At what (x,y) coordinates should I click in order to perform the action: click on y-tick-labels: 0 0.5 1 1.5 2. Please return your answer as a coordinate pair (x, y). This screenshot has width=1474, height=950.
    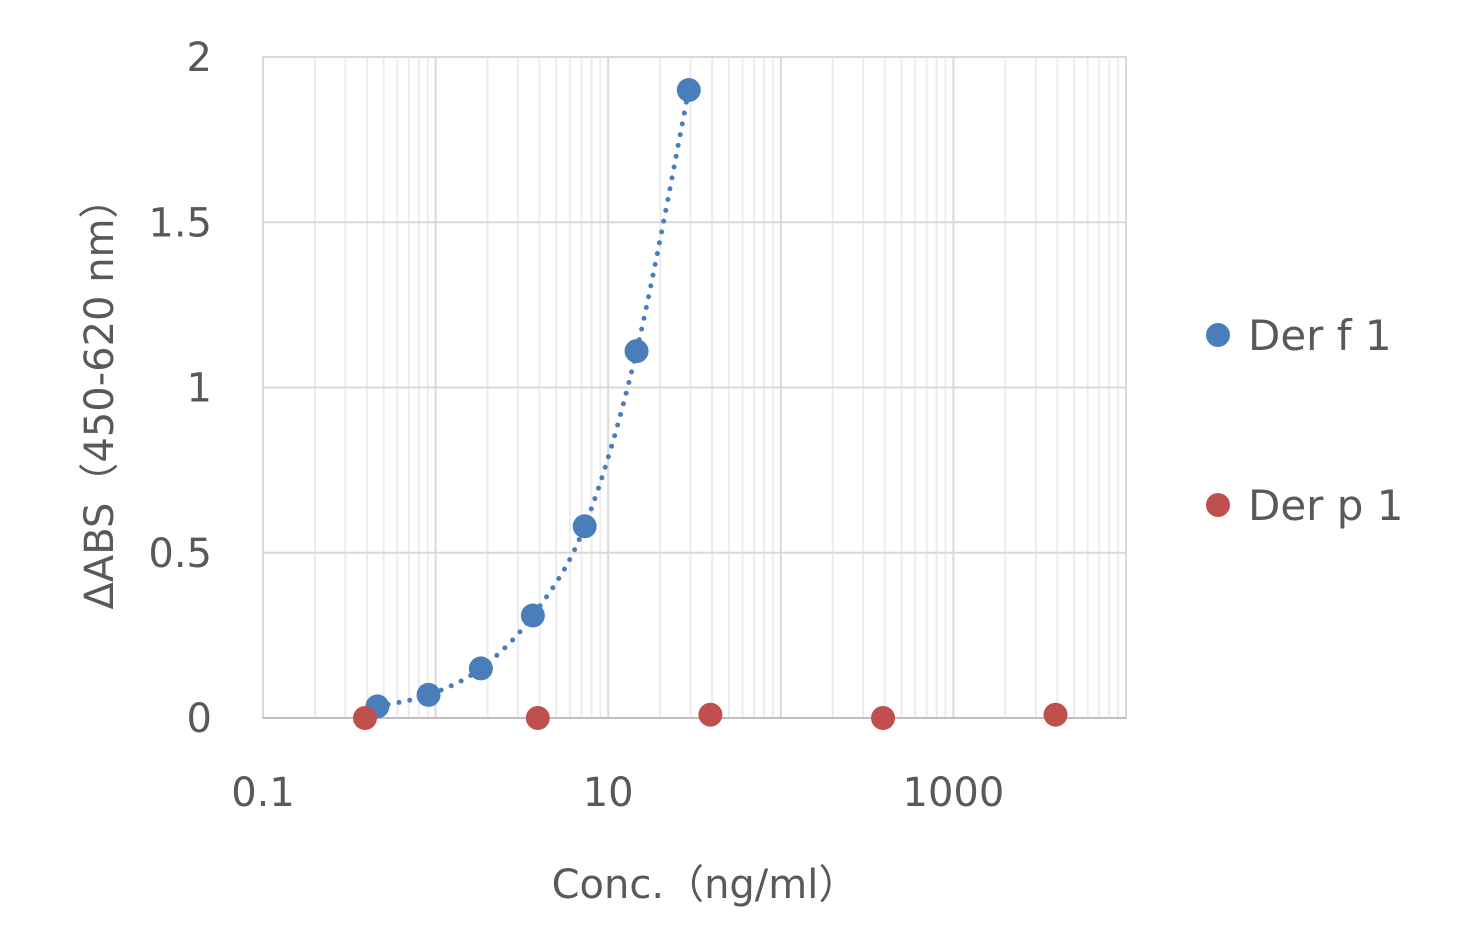
    Looking at the image, I should click on (180, 388).